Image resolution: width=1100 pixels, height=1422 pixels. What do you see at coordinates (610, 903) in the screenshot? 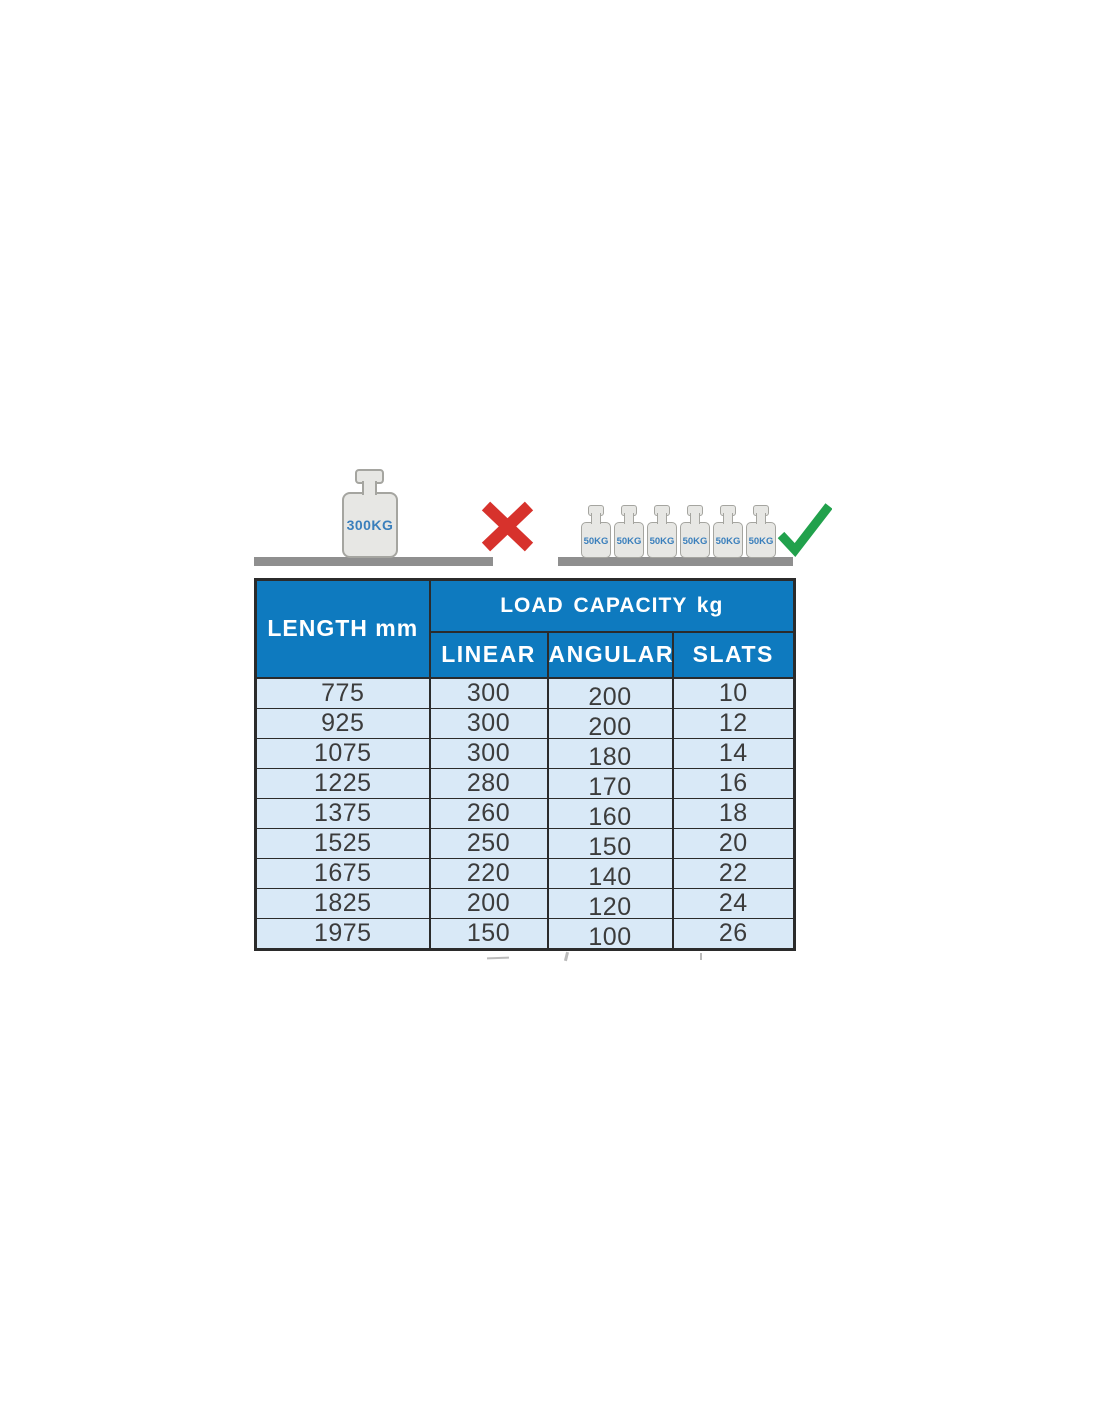
I see `cell-angular: 120` at bounding box center [610, 903].